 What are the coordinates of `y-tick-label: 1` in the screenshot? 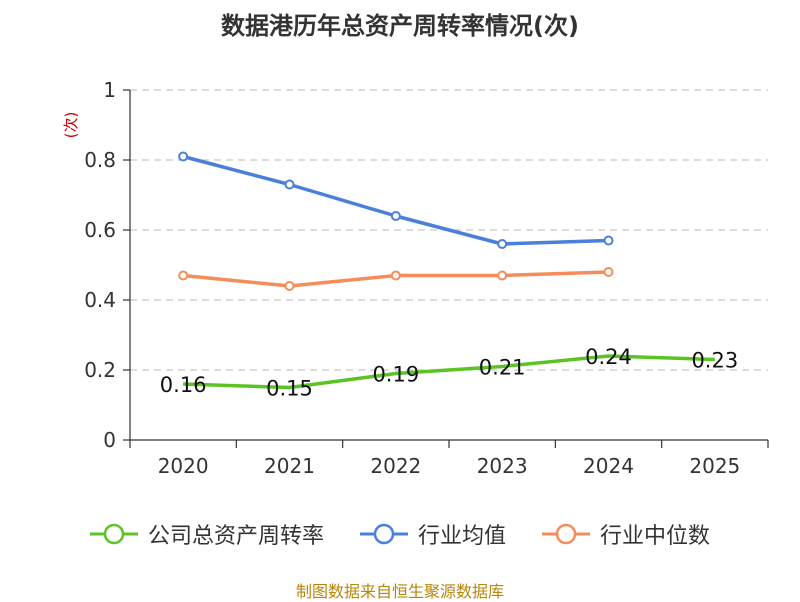 It's located at (109, 90).